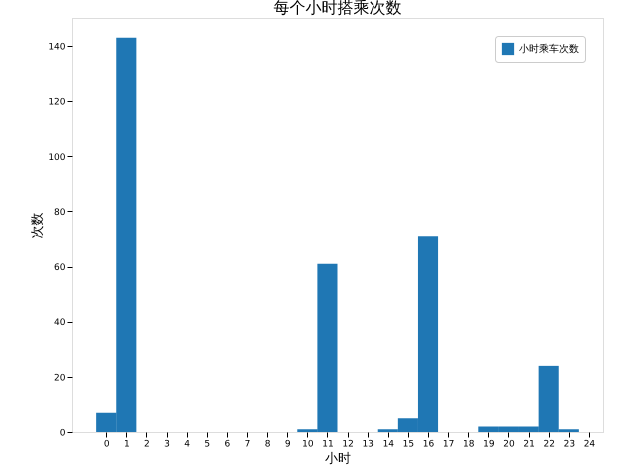  What do you see at coordinates (60, 323) in the screenshot?
I see `y-tick-label: 40` at bounding box center [60, 323].